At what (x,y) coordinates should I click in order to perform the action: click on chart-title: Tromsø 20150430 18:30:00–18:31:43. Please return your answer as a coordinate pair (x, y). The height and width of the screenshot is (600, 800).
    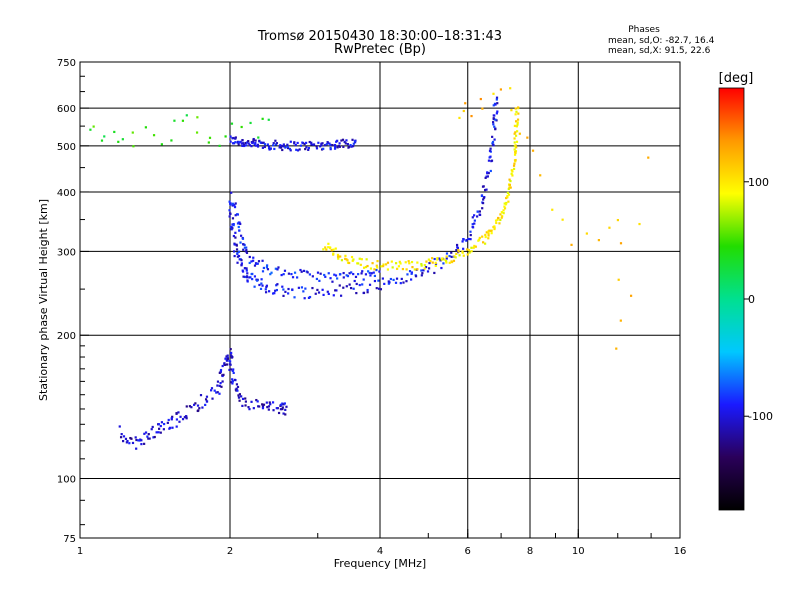
    Looking at the image, I should click on (379, 36).